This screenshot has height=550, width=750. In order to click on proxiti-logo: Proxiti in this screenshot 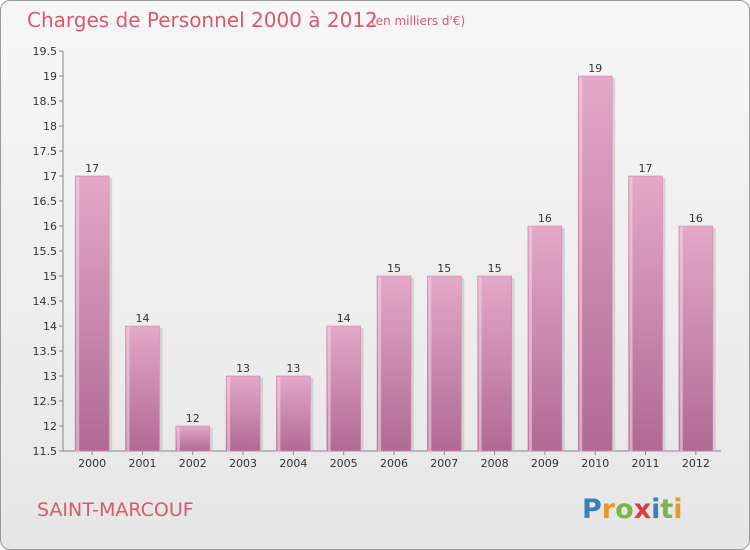, I will do `click(632, 509)`.